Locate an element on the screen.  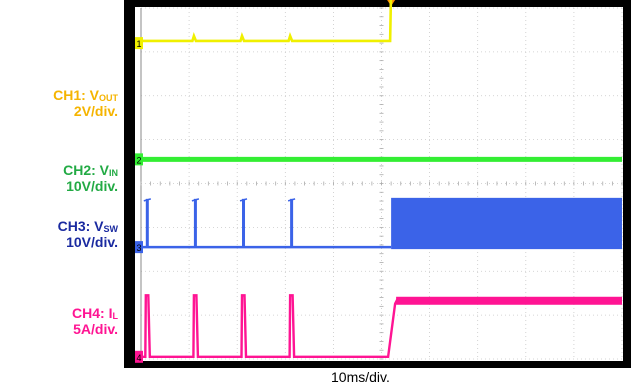
ch1-trace is located at coordinates (267, 21).